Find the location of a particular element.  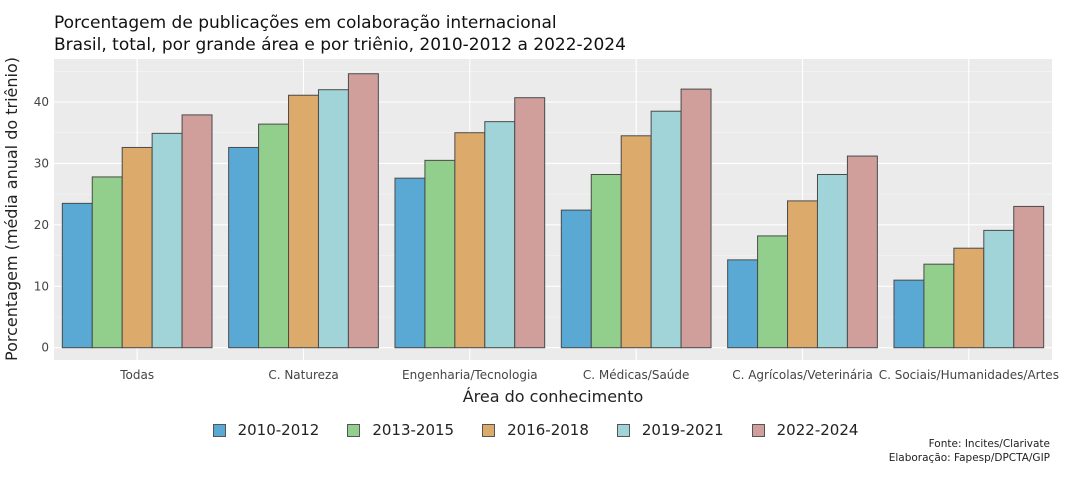

source-note: Fonte: Incites/Clarivate is located at coordinates (989, 444).